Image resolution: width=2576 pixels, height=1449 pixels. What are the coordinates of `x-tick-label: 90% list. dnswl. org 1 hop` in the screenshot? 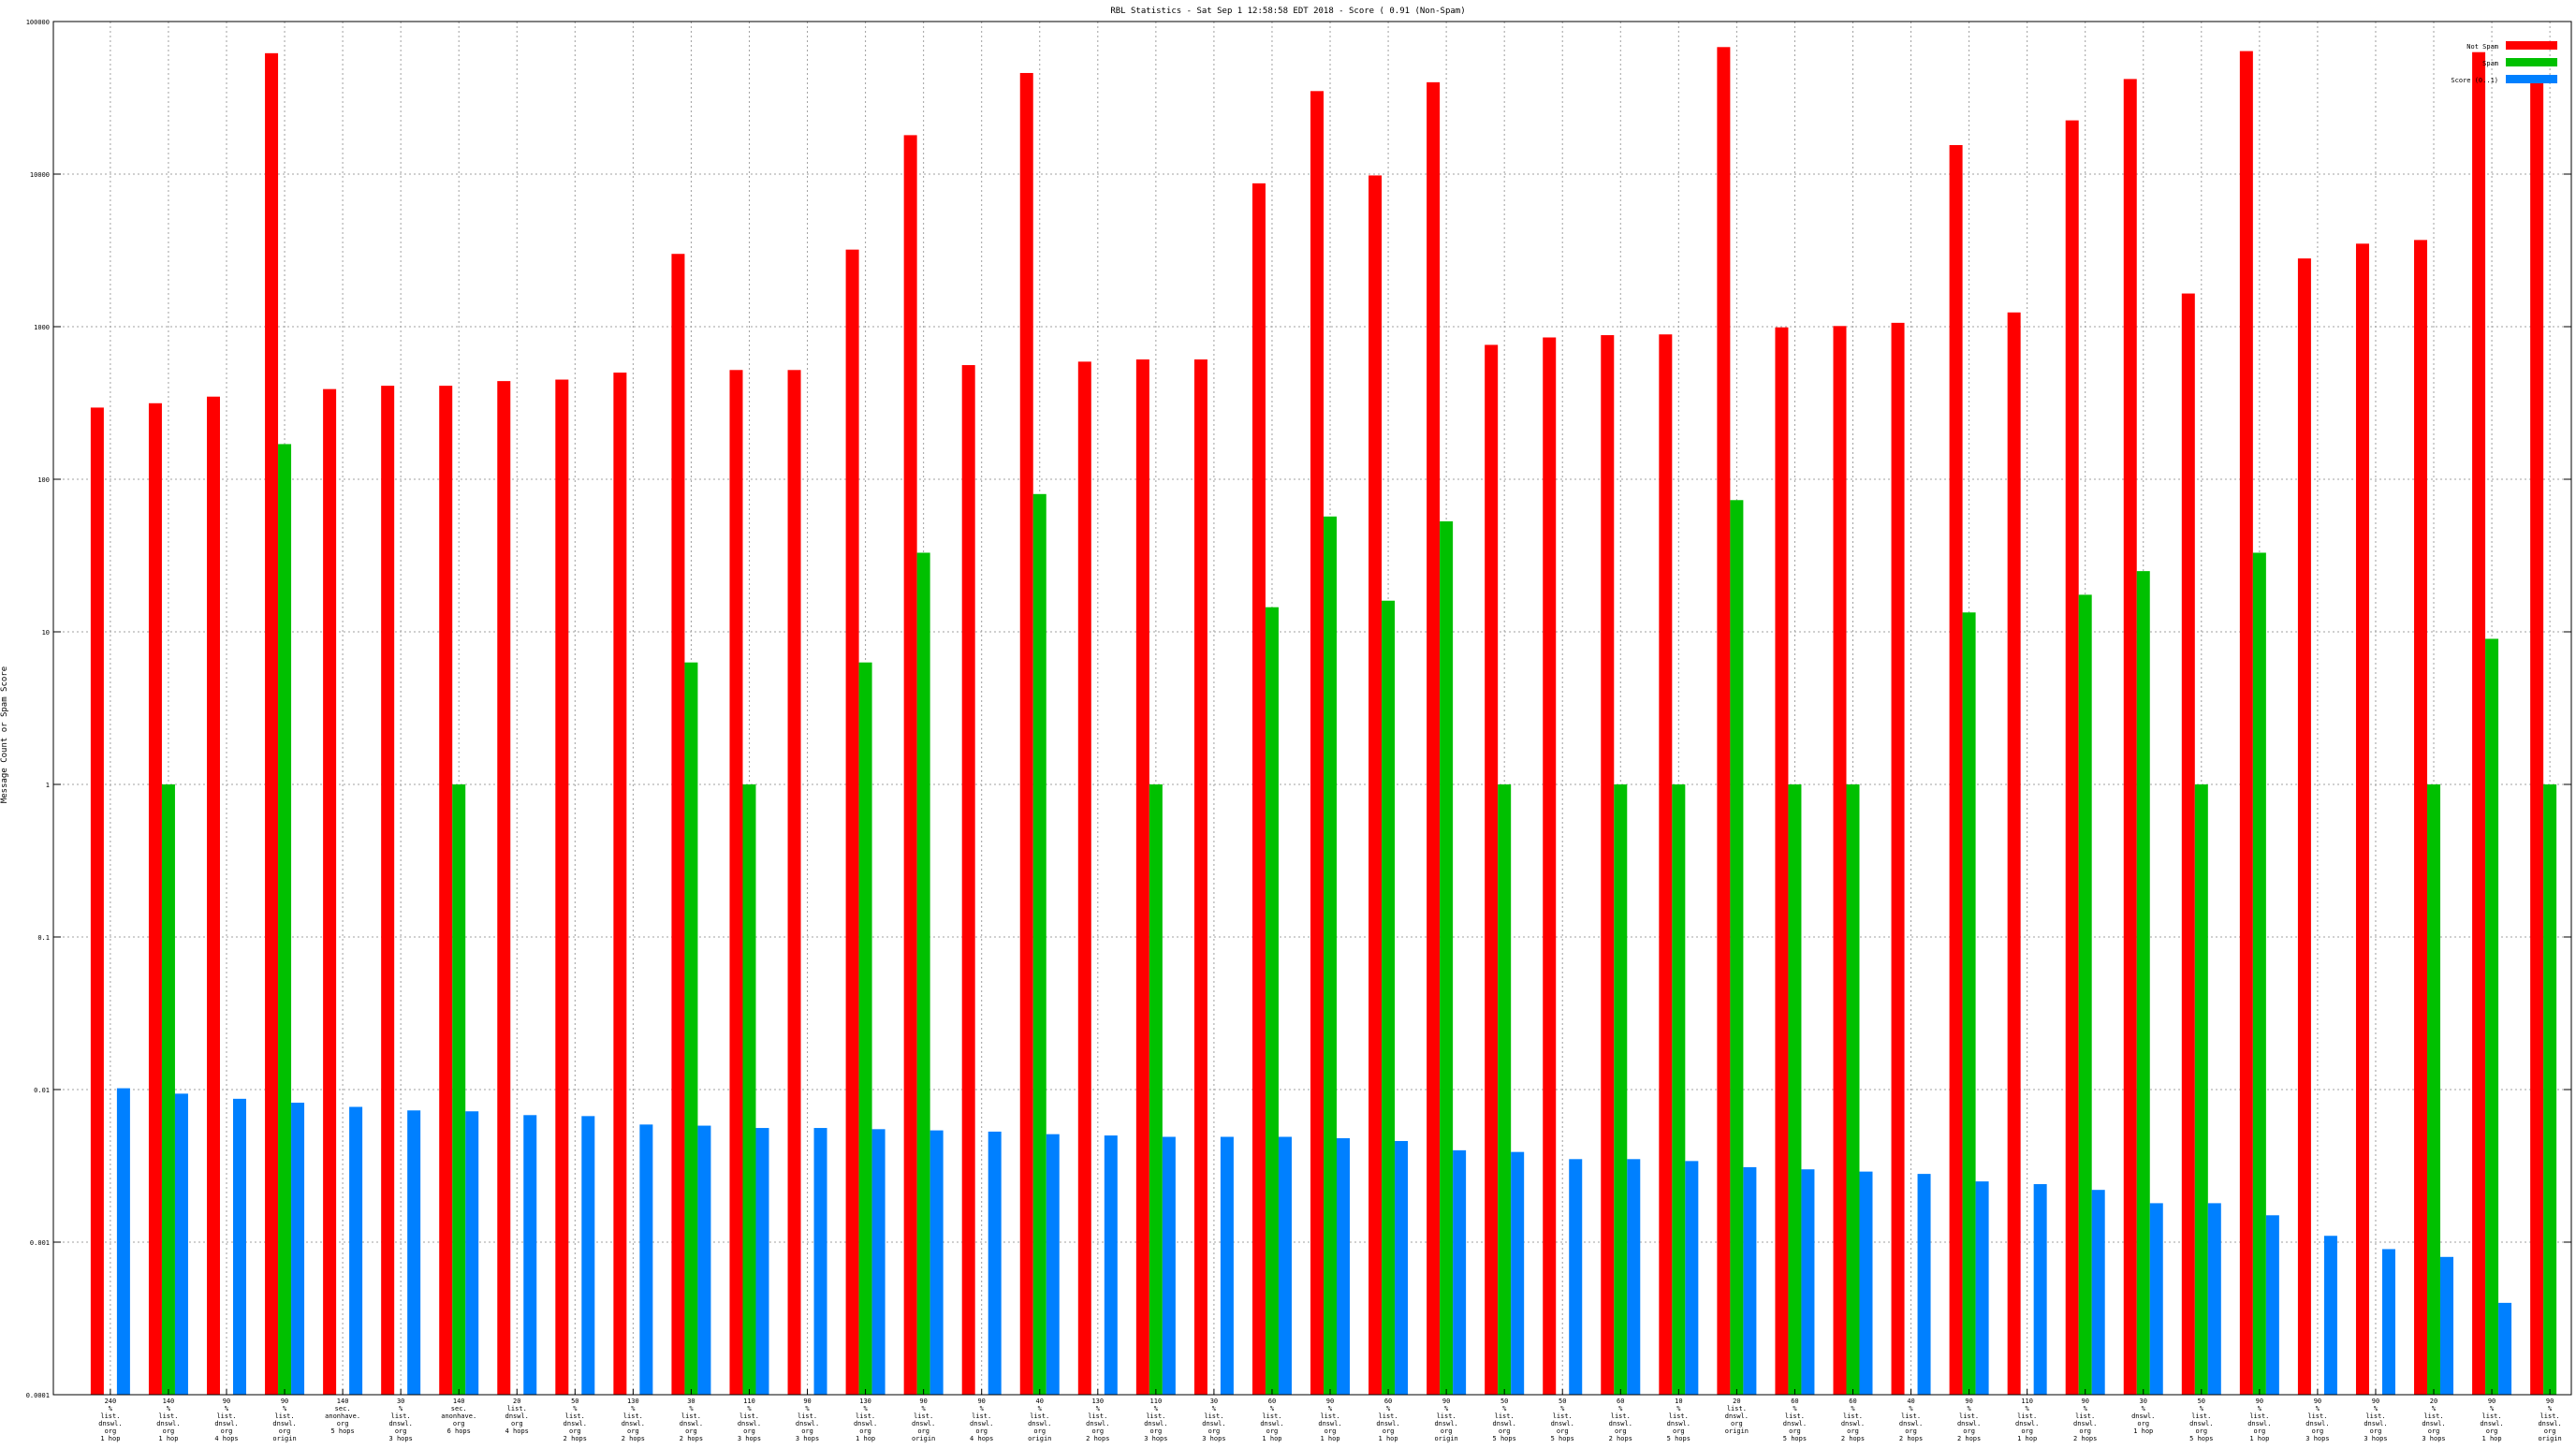 It's located at (1329, 1420).